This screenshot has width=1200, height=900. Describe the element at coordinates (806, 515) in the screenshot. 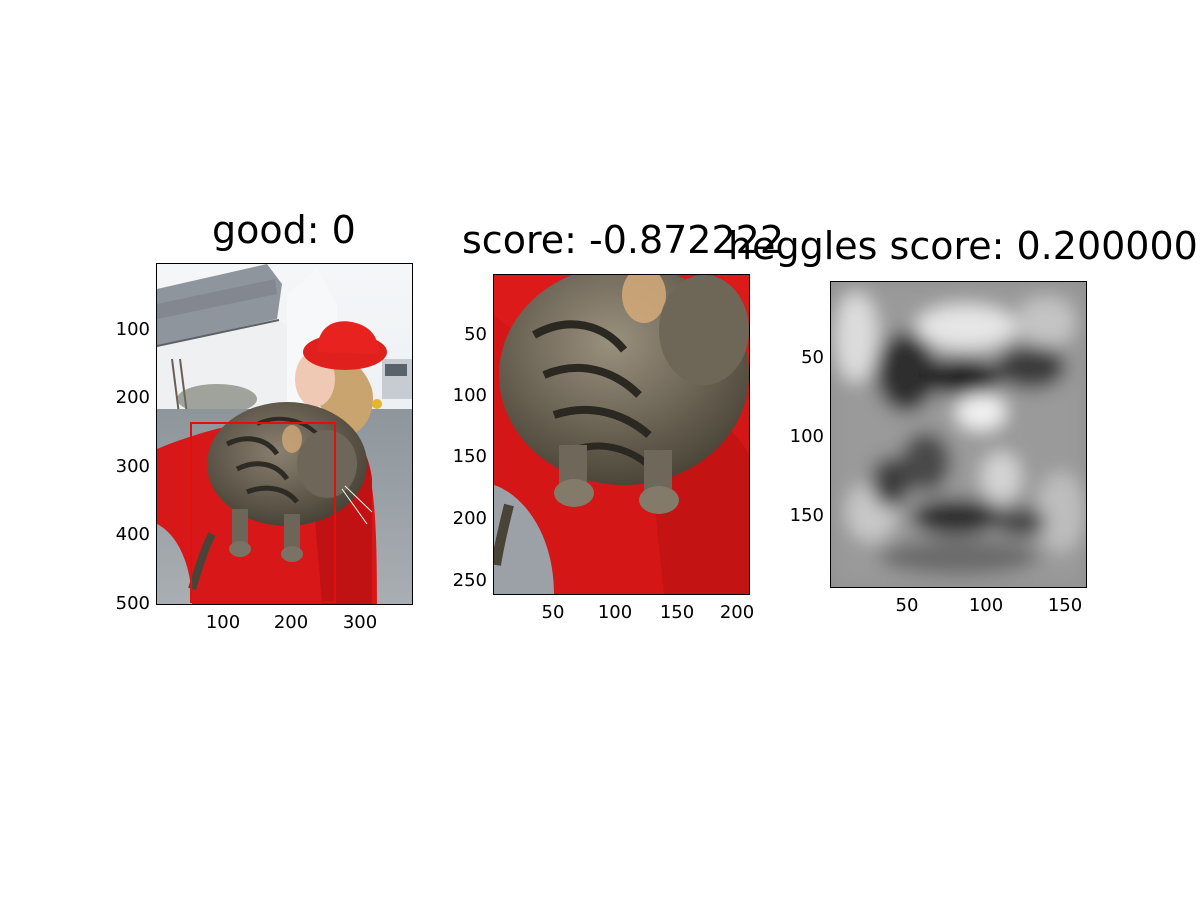

I see `panel-3-ytick-label: 150` at that location.